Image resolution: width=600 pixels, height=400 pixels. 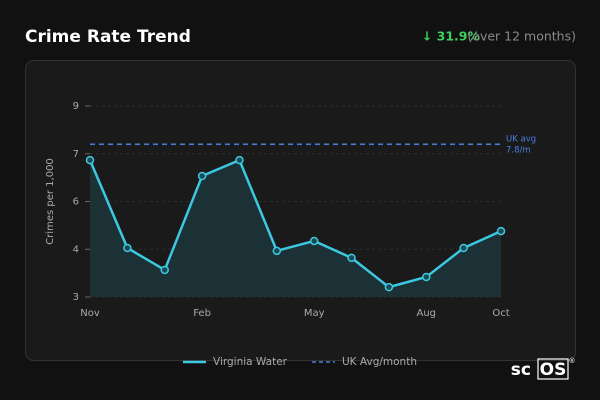 What do you see at coordinates (451, 36) in the screenshot?
I see `change-value: ↓ 31.9%` at bounding box center [451, 36].